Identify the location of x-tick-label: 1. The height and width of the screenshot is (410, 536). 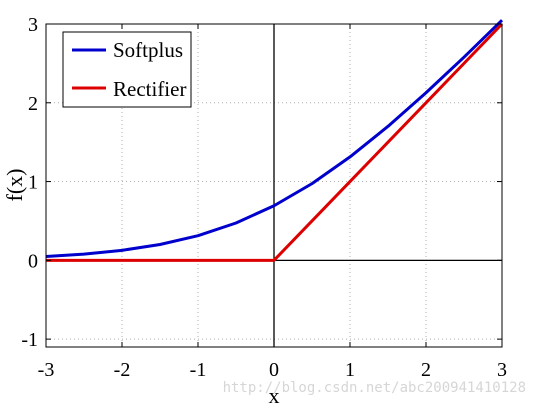
(350, 370).